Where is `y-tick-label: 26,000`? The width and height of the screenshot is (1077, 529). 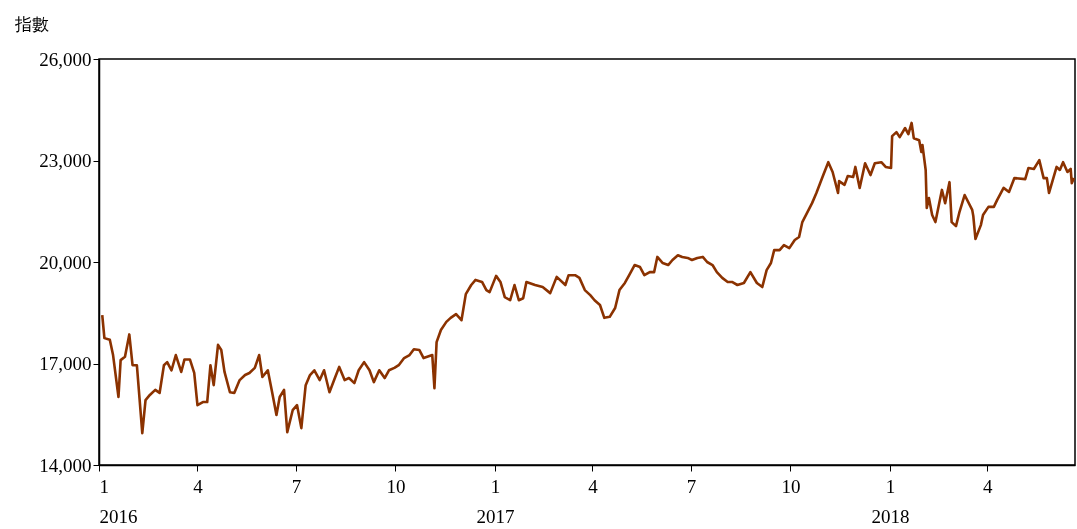
y-tick-label: 26,000 is located at coordinates (65, 59).